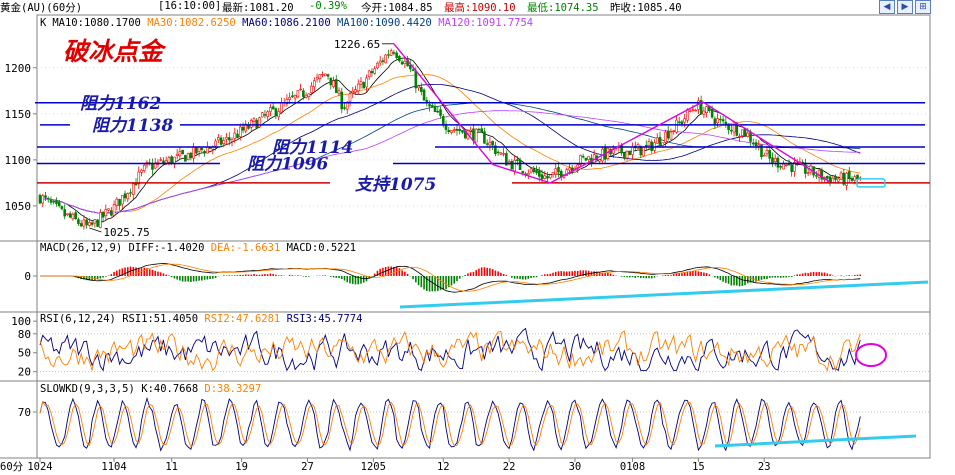 The width and height of the screenshot is (955, 475). Describe the element at coordinates (18, 114) in the screenshot. I see `price-ytick-label: 1150` at that location.